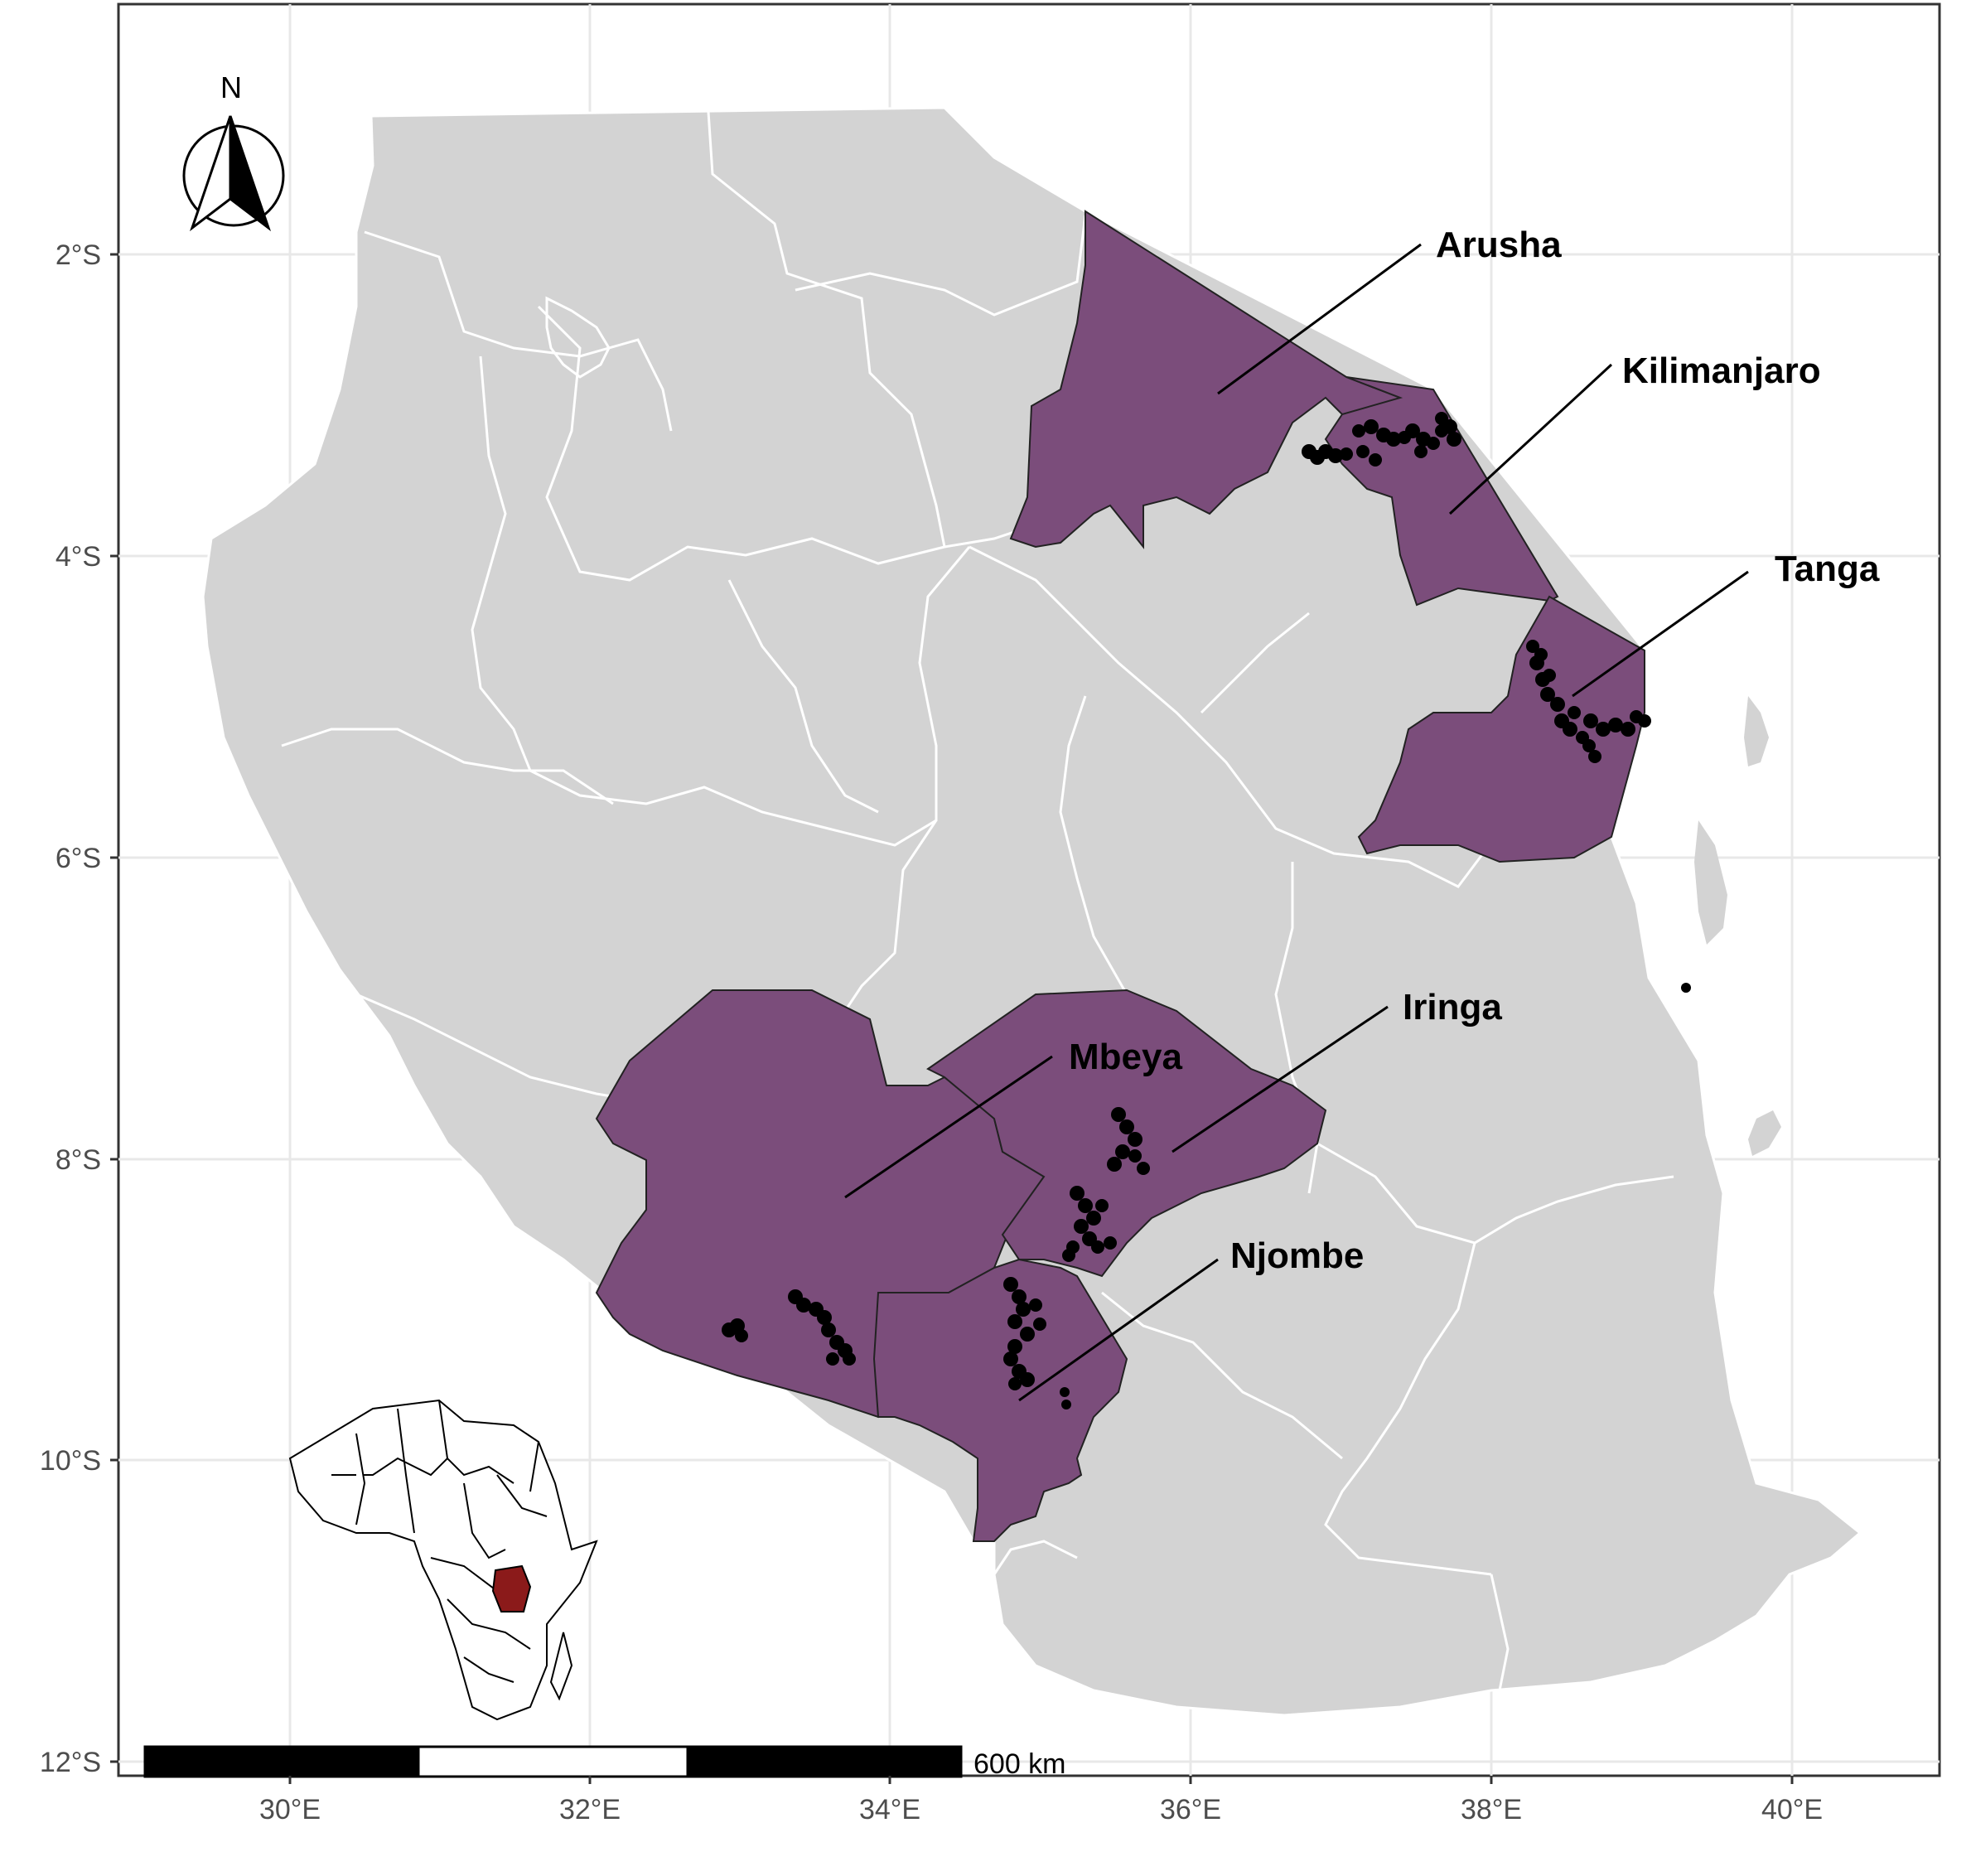 This screenshot has height=1876, width=1971. I want to click on label-arusha: Arusha, so click(1499, 245).